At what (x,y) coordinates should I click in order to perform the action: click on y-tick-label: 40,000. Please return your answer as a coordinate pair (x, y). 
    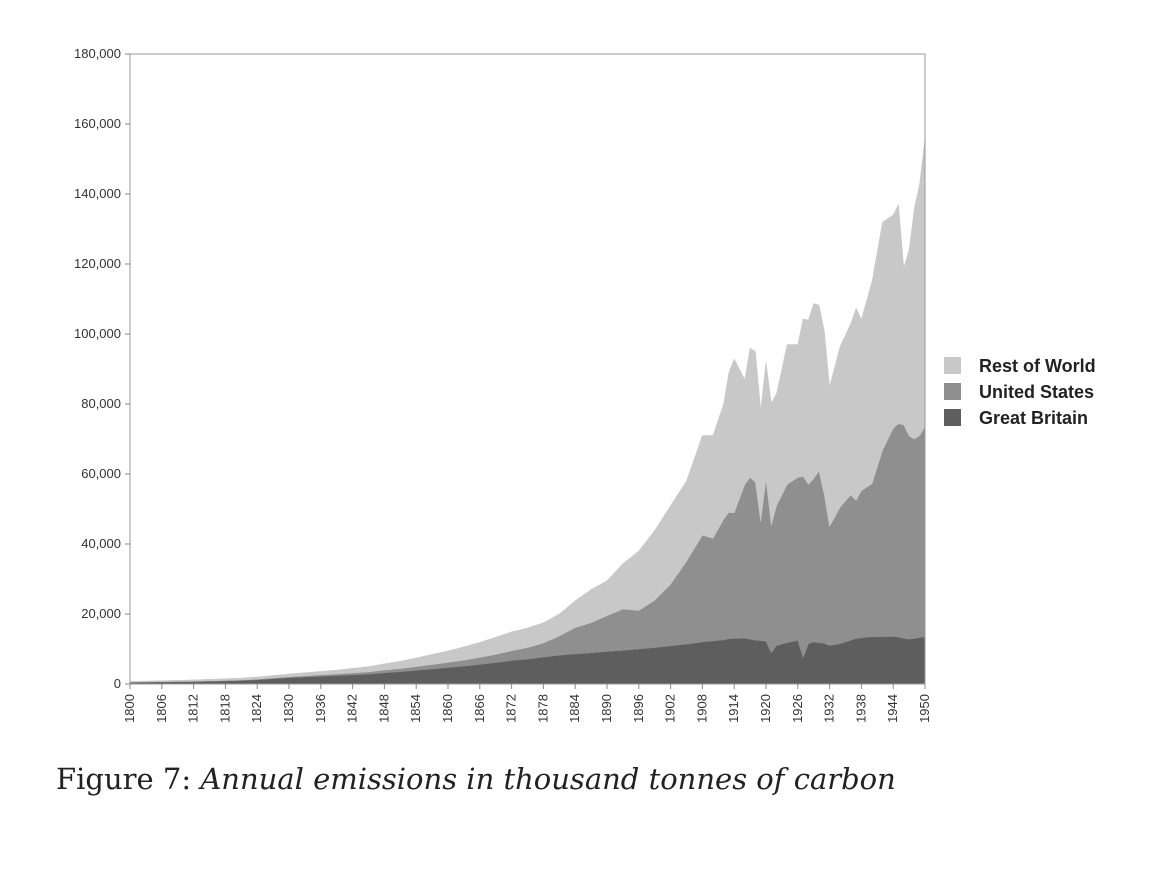
    Looking at the image, I should click on (101, 543).